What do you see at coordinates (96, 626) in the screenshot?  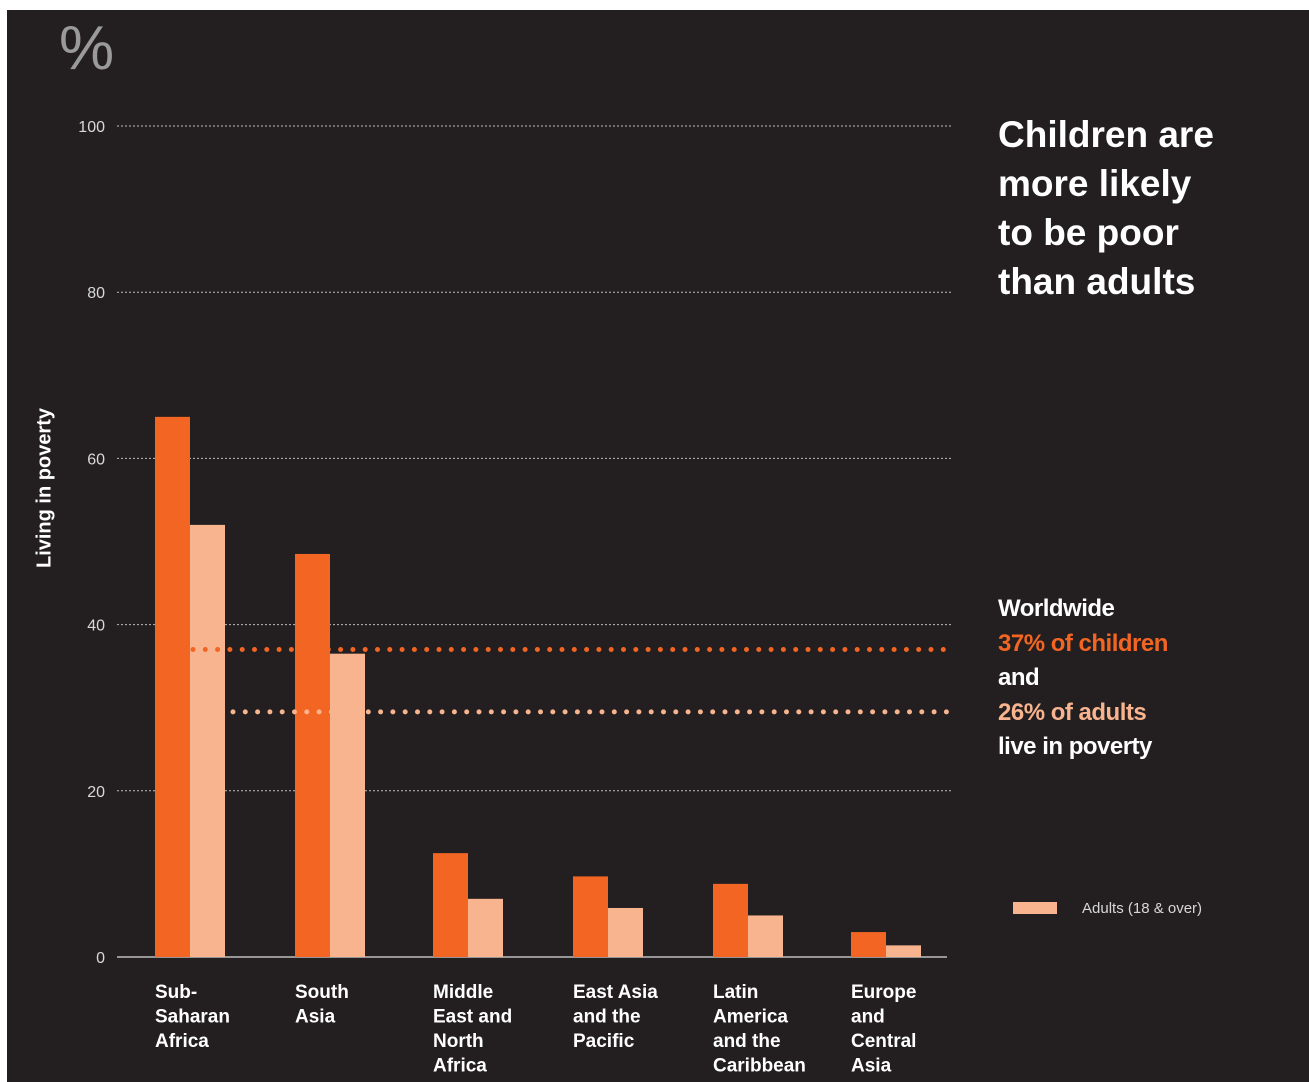 I see `y-tick-label: 40` at bounding box center [96, 626].